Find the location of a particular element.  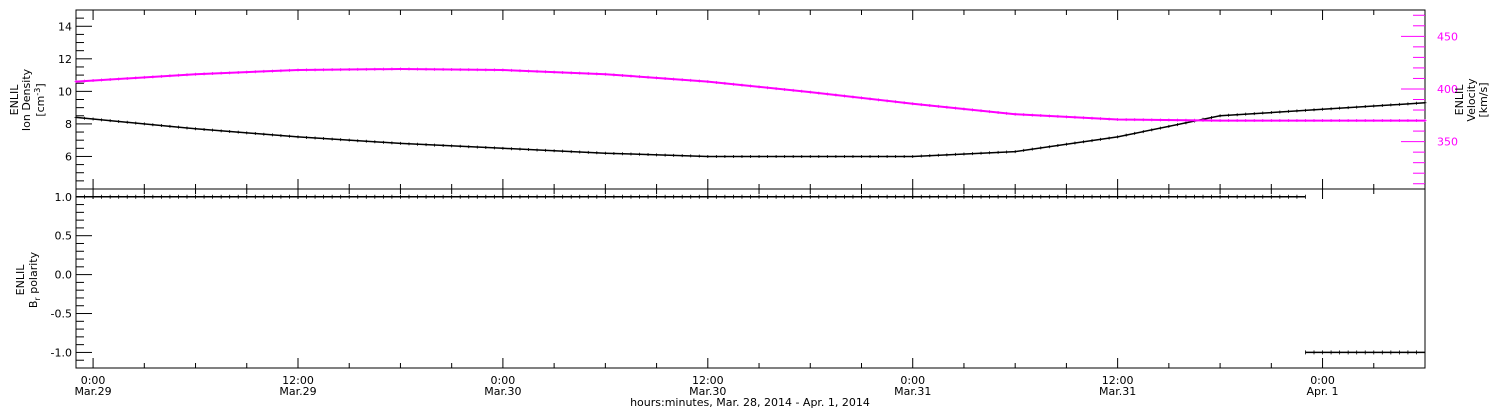

polarity-tick-label: -0.5 is located at coordinates (61, 314).